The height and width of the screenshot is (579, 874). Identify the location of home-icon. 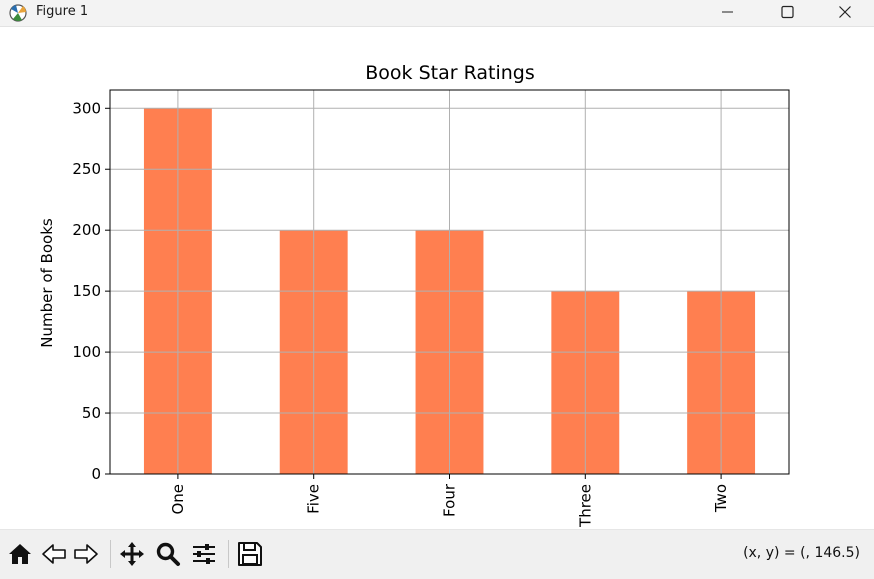
(20, 554).